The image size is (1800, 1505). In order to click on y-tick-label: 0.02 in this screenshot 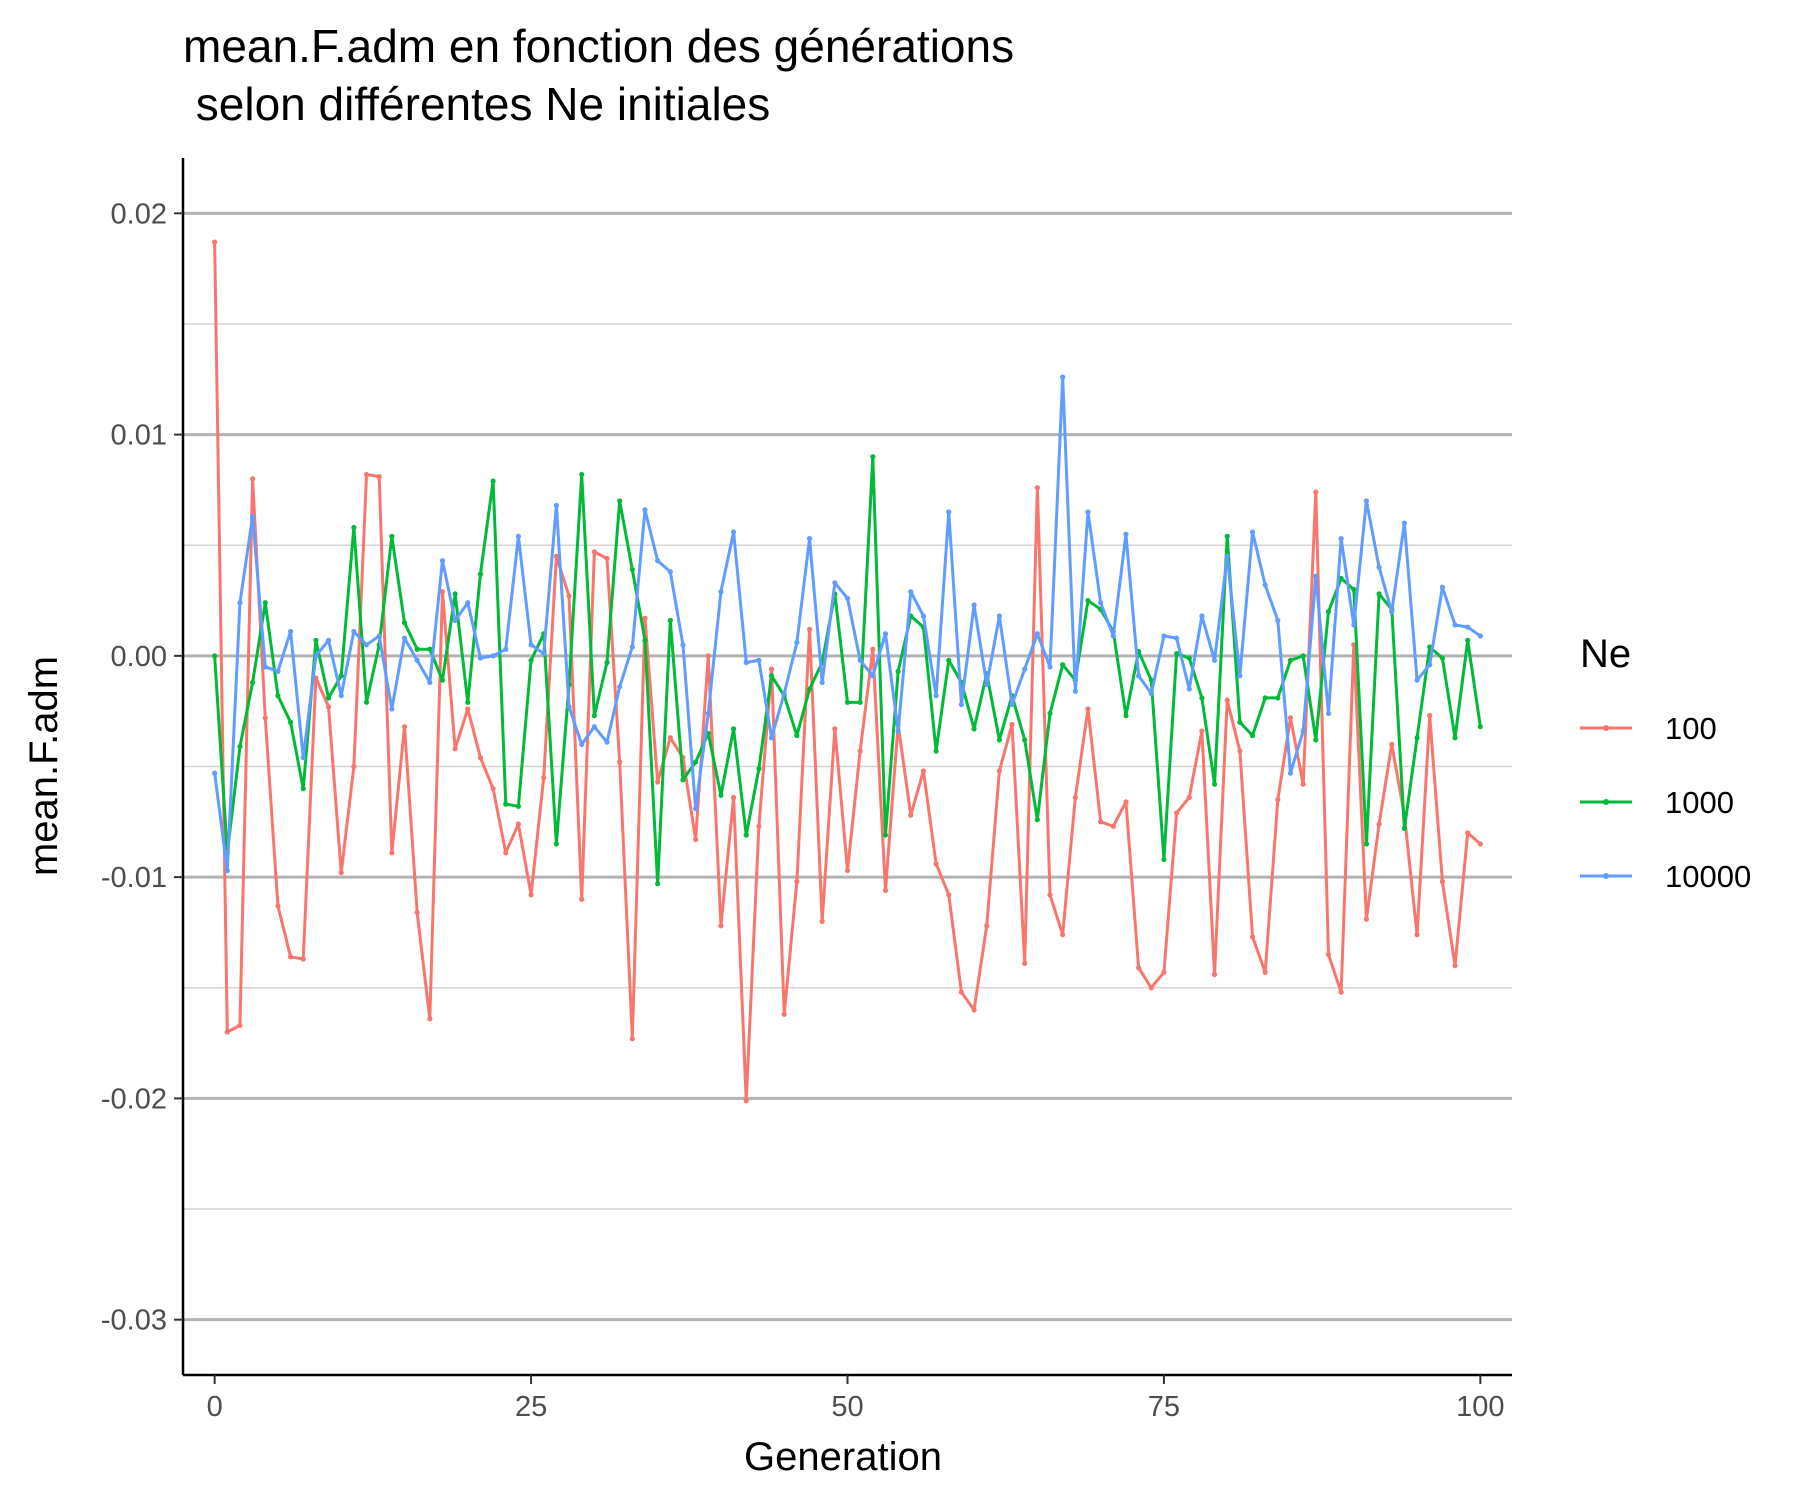, I will do `click(139, 214)`.